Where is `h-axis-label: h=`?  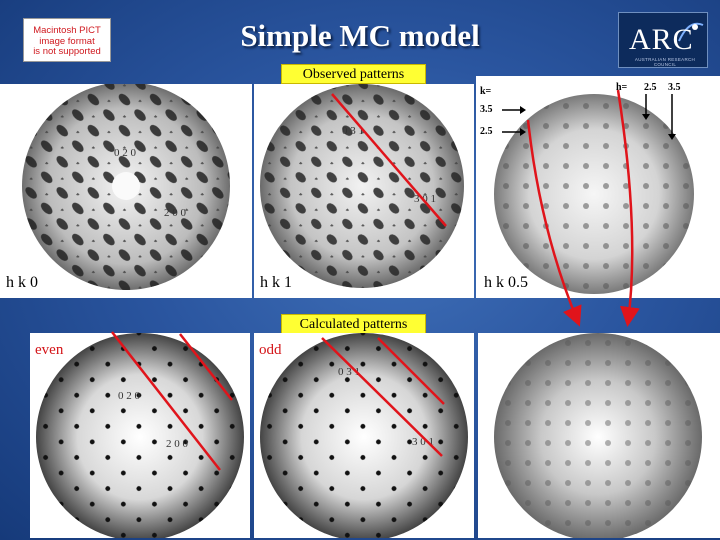 h-axis-label: h= is located at coordinates (622, 87).